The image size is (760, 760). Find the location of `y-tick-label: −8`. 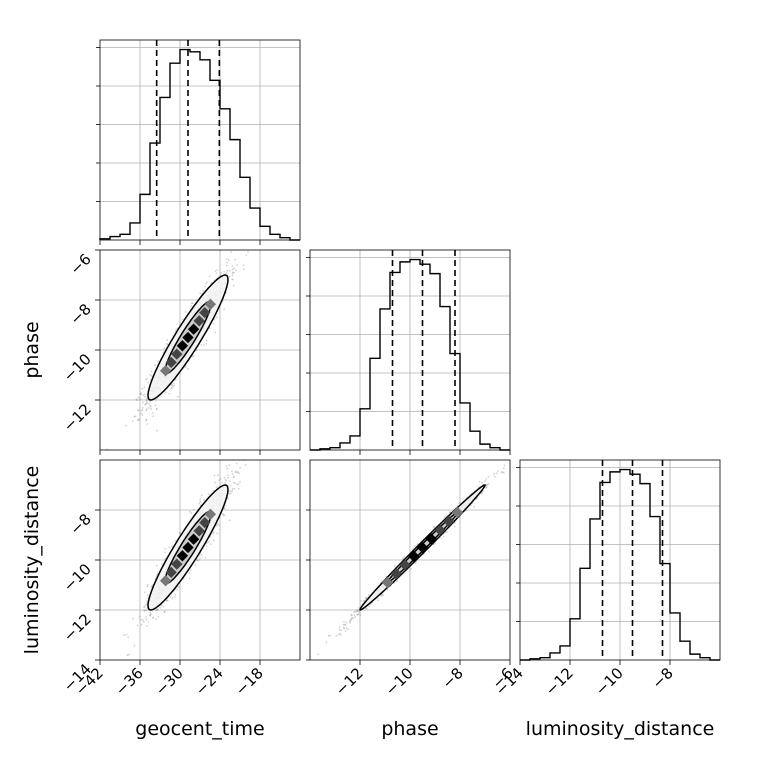

y-tick-label: −8 is located at coordinates (80, 524).